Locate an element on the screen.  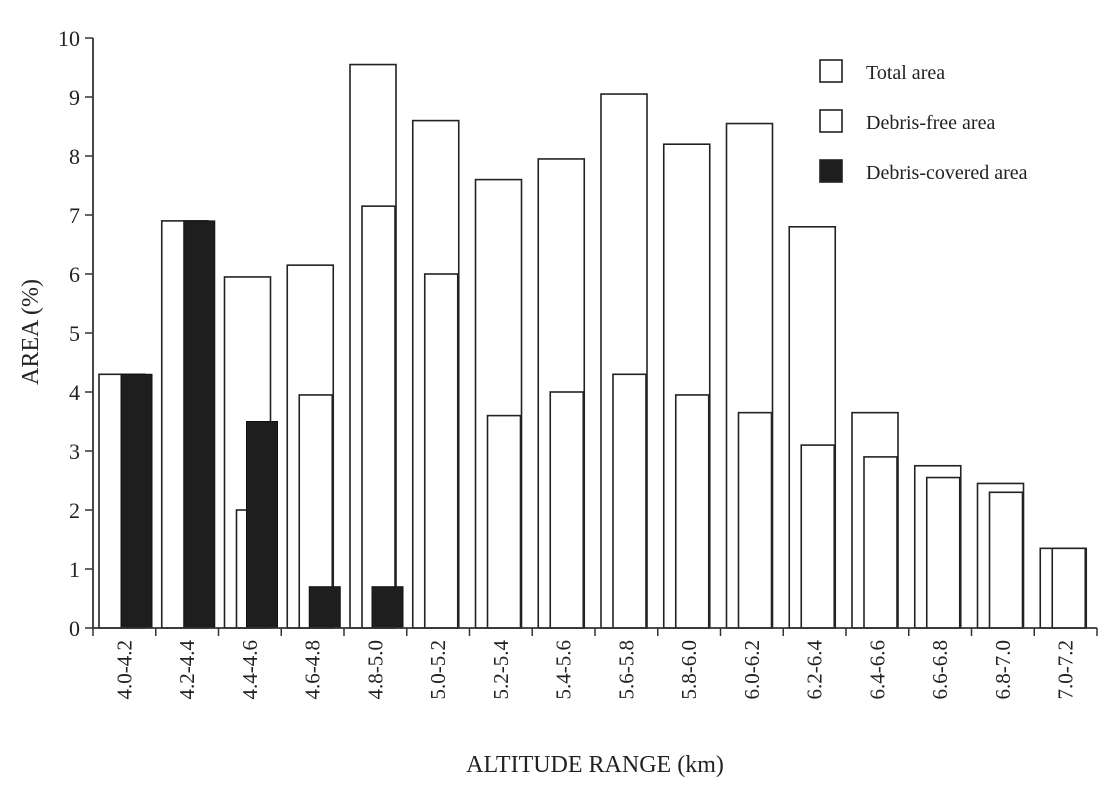
x-tick-label: 5.6-5.8 is located at coordinates (626, 670).